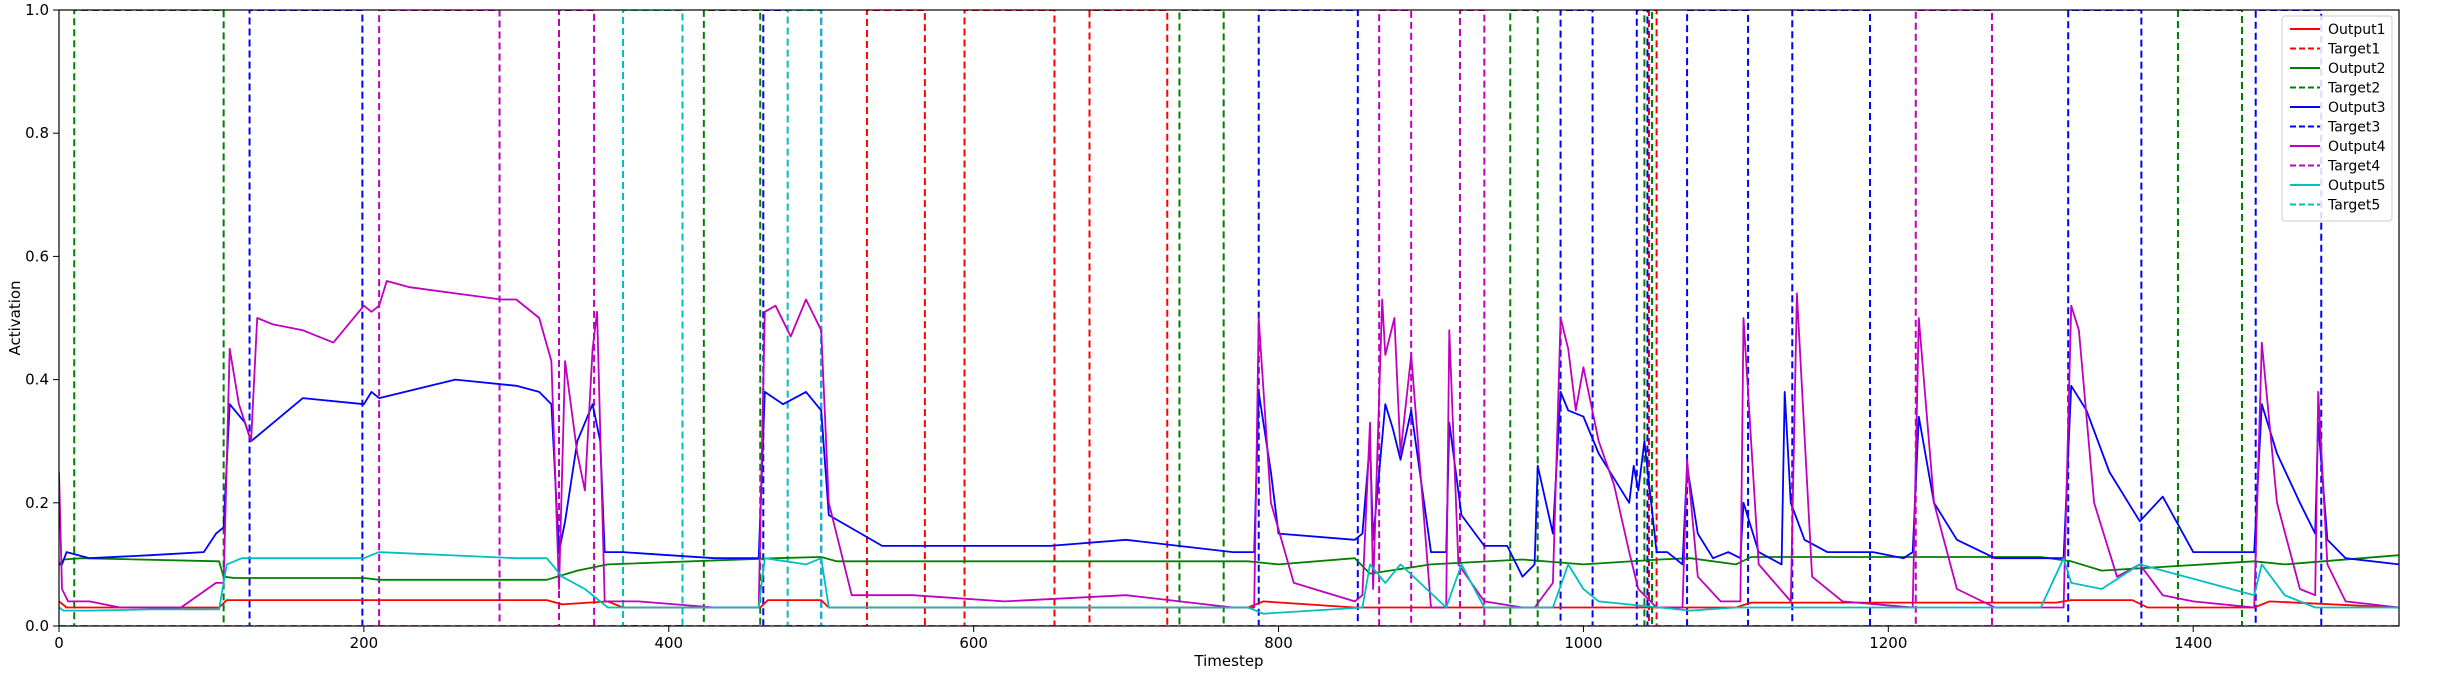  Describe the element at coordinates (2353, 89) in the screenshot. I see `legend-label-target2: Target2` at that location.